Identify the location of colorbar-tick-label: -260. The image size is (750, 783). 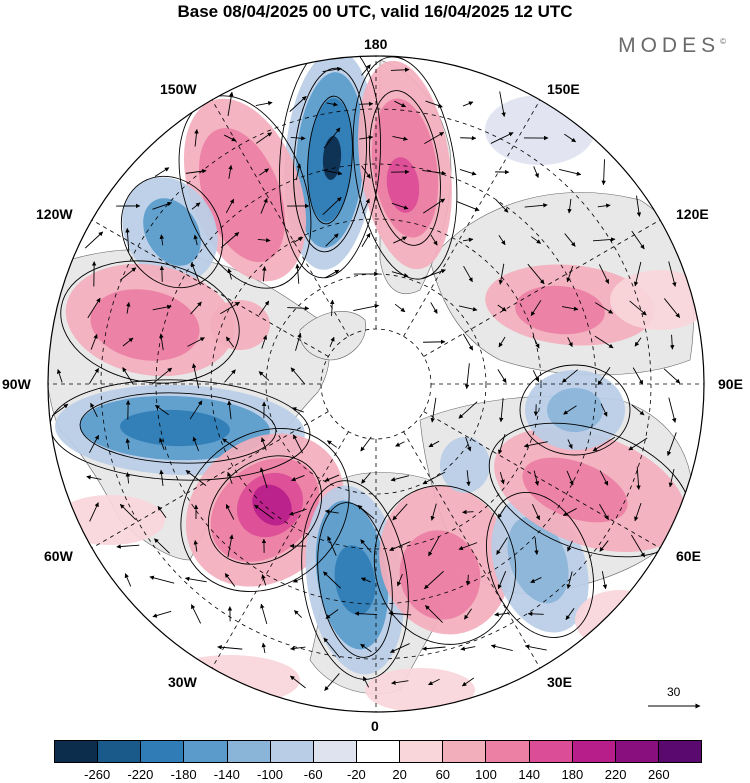
(97, 774).